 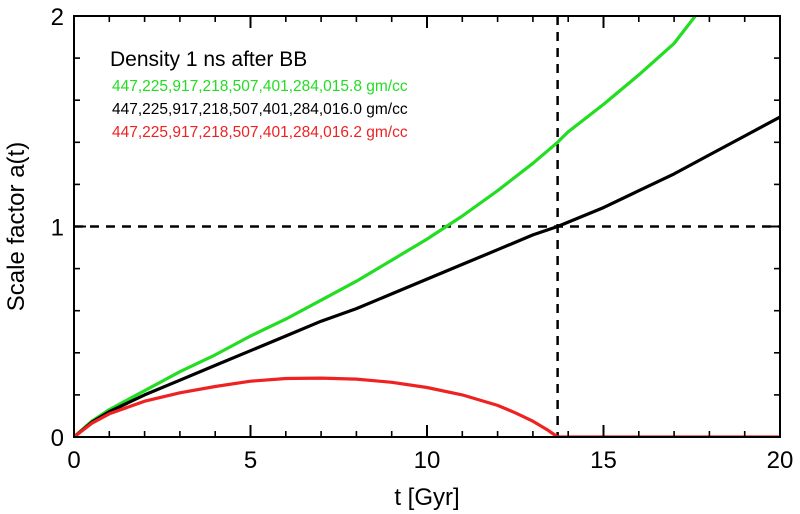 What do you see at coordinates (426, 497) in the screenshot?
I see `x-axis-label: t [Gyr]` at bounding box center [426, 497].